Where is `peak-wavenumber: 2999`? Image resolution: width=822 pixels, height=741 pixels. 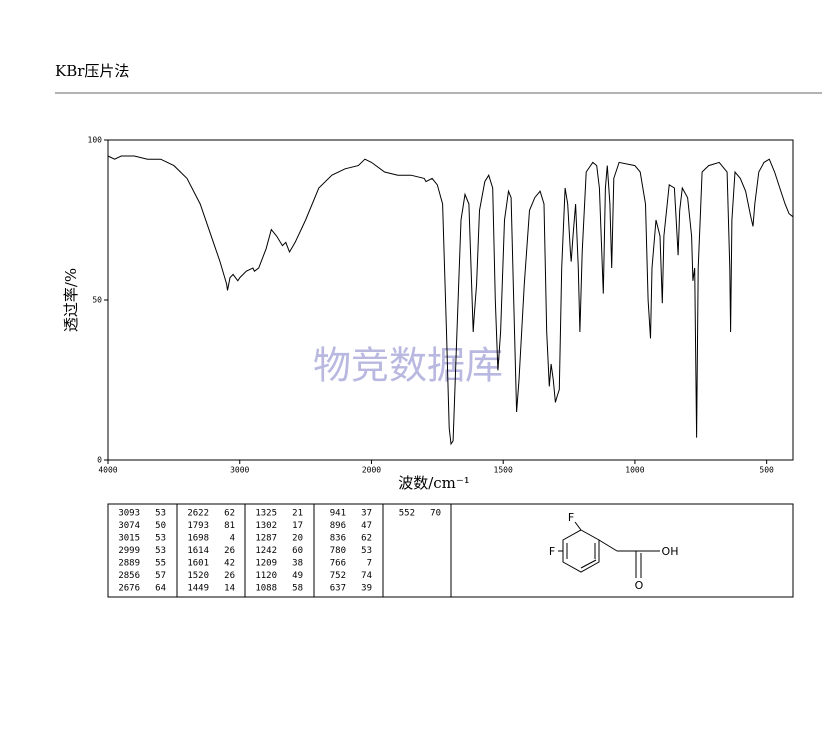
peak-wavenumber: 2999 is located at coordinates (129, 551).